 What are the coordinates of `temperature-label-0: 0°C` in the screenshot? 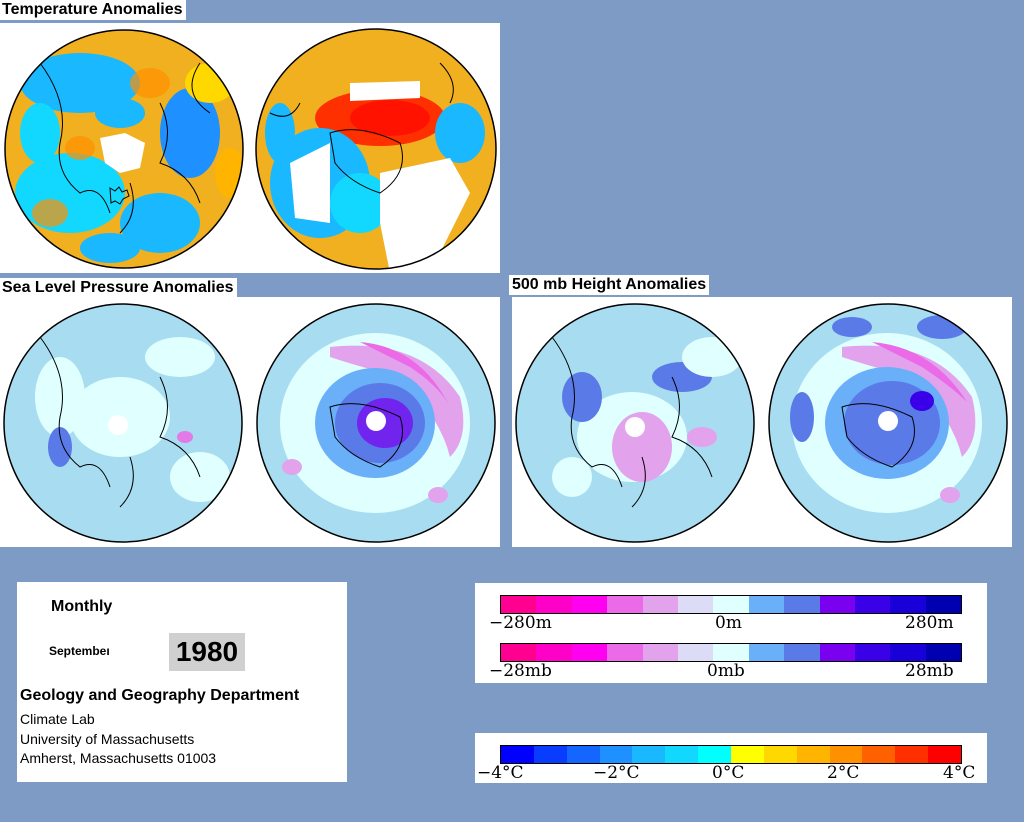 It's located at (728, 773).